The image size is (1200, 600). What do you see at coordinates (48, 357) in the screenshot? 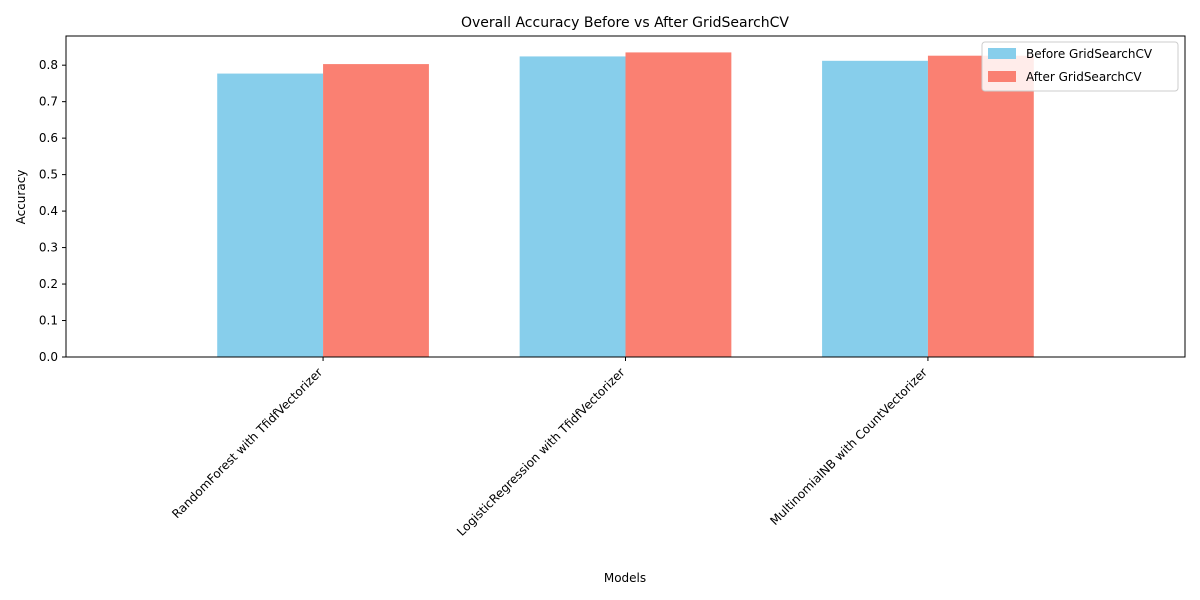
I see `y-tick-label: 0.0` at bounding box center [48, 357].